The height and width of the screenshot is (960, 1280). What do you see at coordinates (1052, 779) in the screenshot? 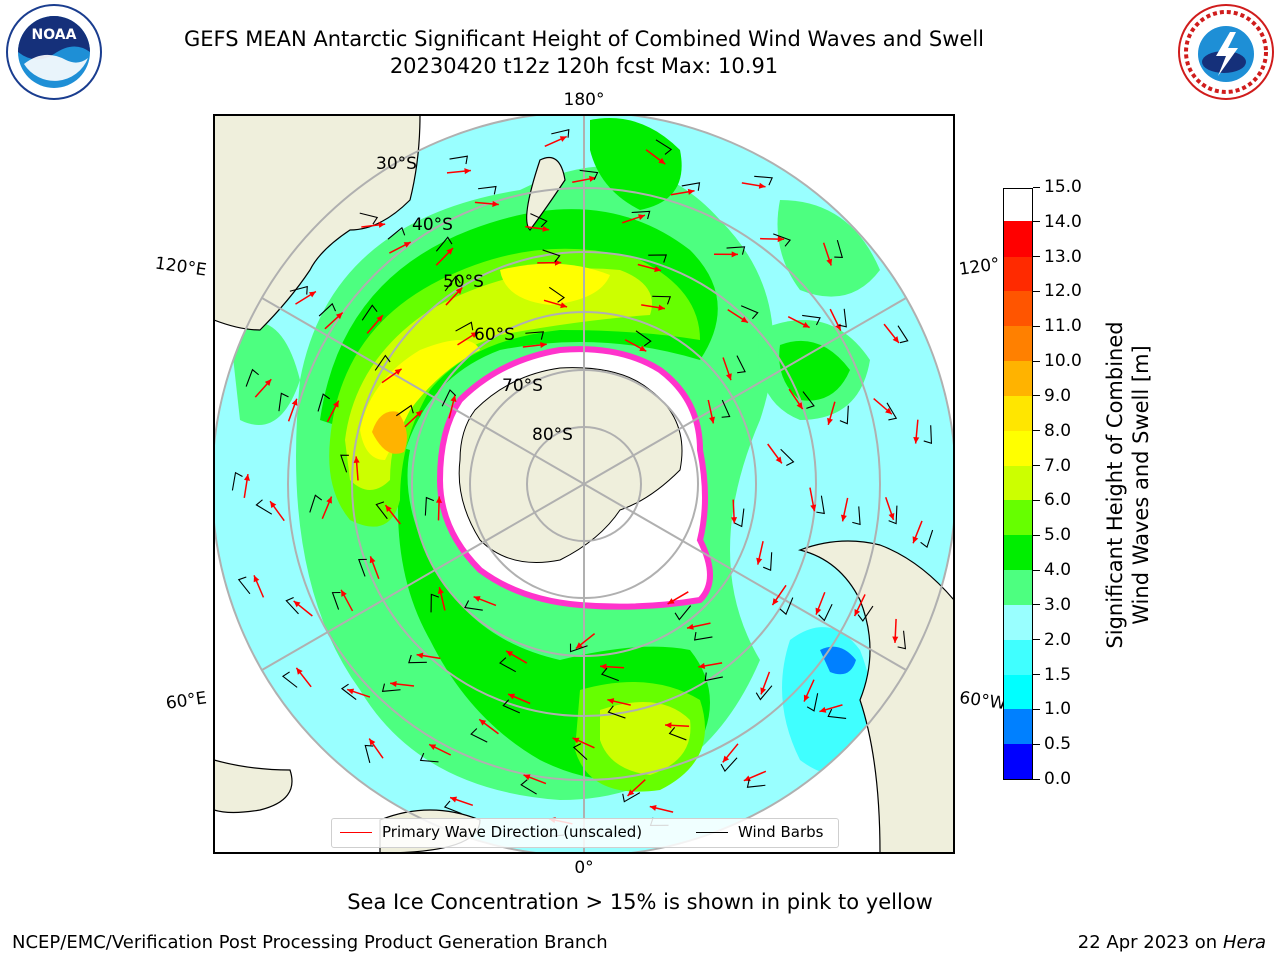
I see `colorbar-tick-label: 0.0` at bounding box center [1052, 779].